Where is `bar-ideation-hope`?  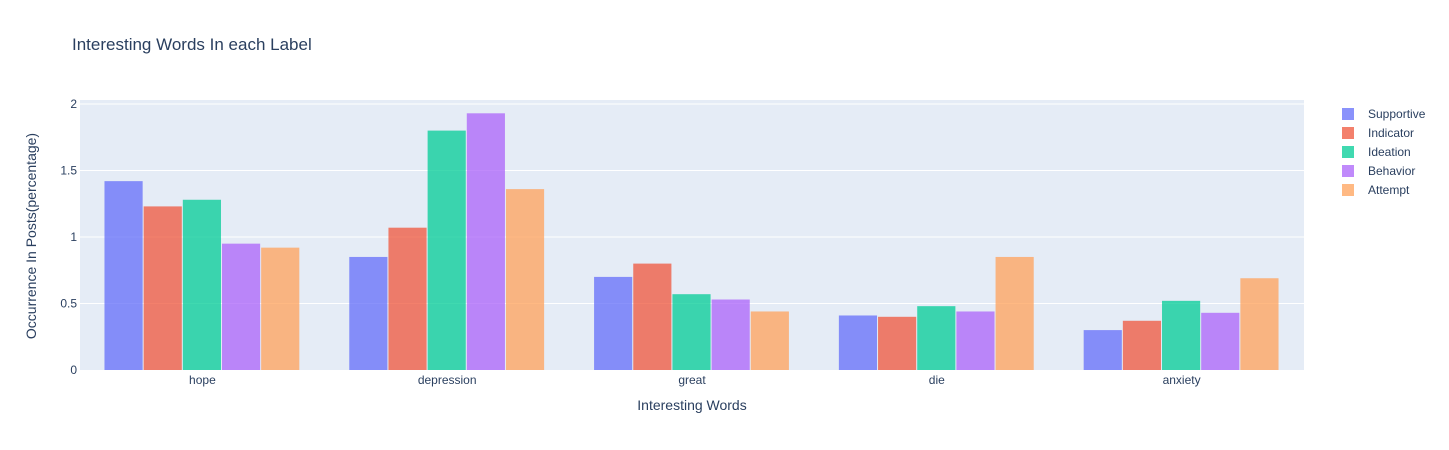 bar-ideation-hope is located at coordinates (201, 284).